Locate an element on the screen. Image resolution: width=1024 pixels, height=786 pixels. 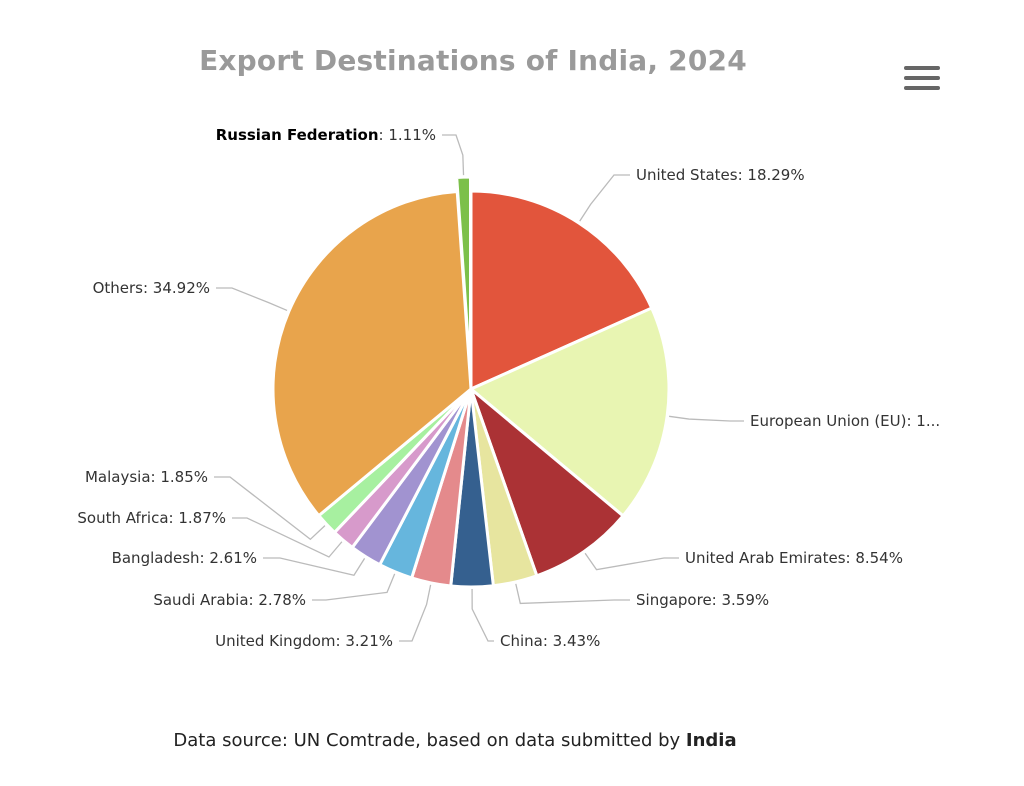
data-label: Saudi Arabia: 2.78% is located at coordinates (229, 600).